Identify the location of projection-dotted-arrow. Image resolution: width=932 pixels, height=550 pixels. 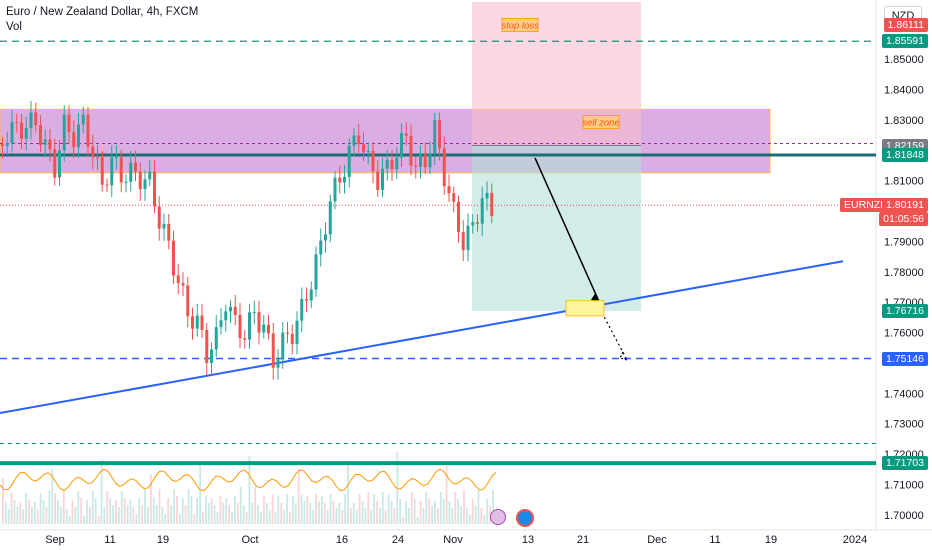
(614, 336).